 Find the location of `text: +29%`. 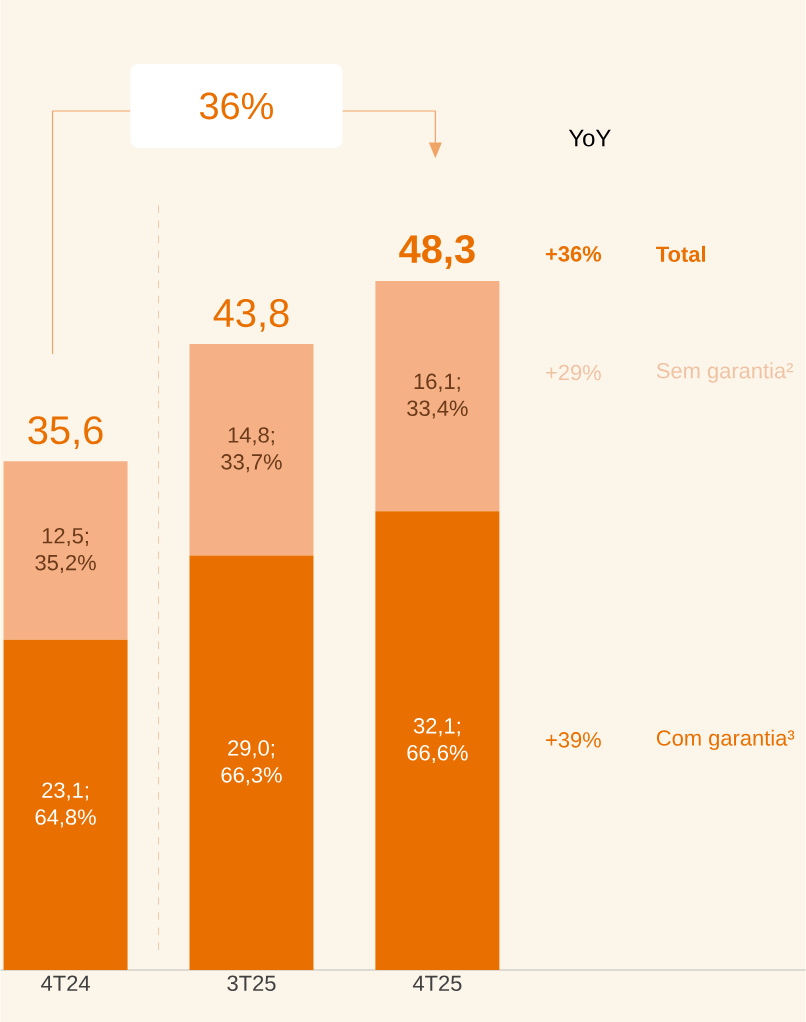

text: +29% is located at coordinates (573, 372).